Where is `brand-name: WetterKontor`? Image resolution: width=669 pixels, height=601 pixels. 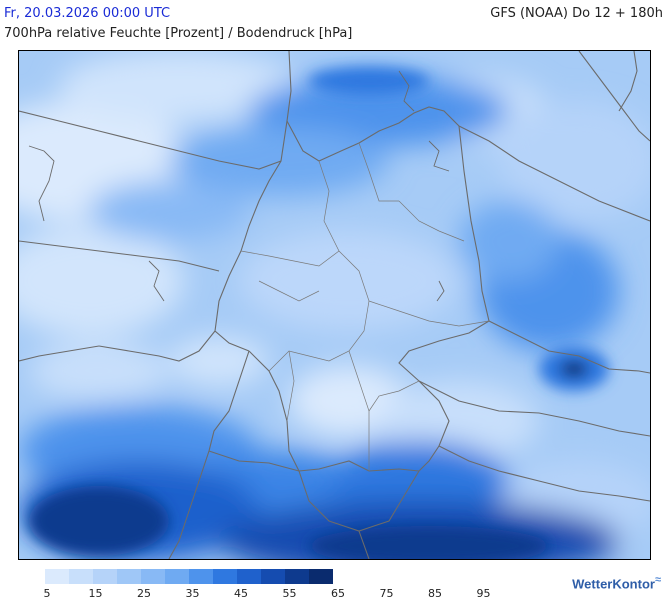 brand-name: WetterKontor is located at coordinates (613, 584).